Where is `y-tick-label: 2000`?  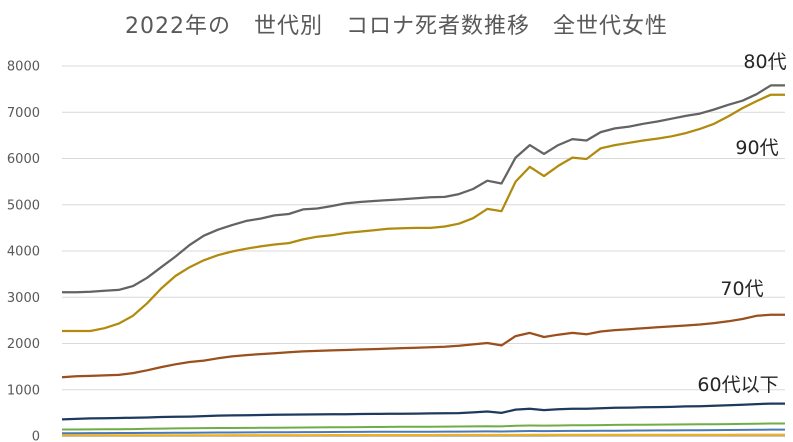
y-tick-label: 2000 is located at coordinates (23, 344).